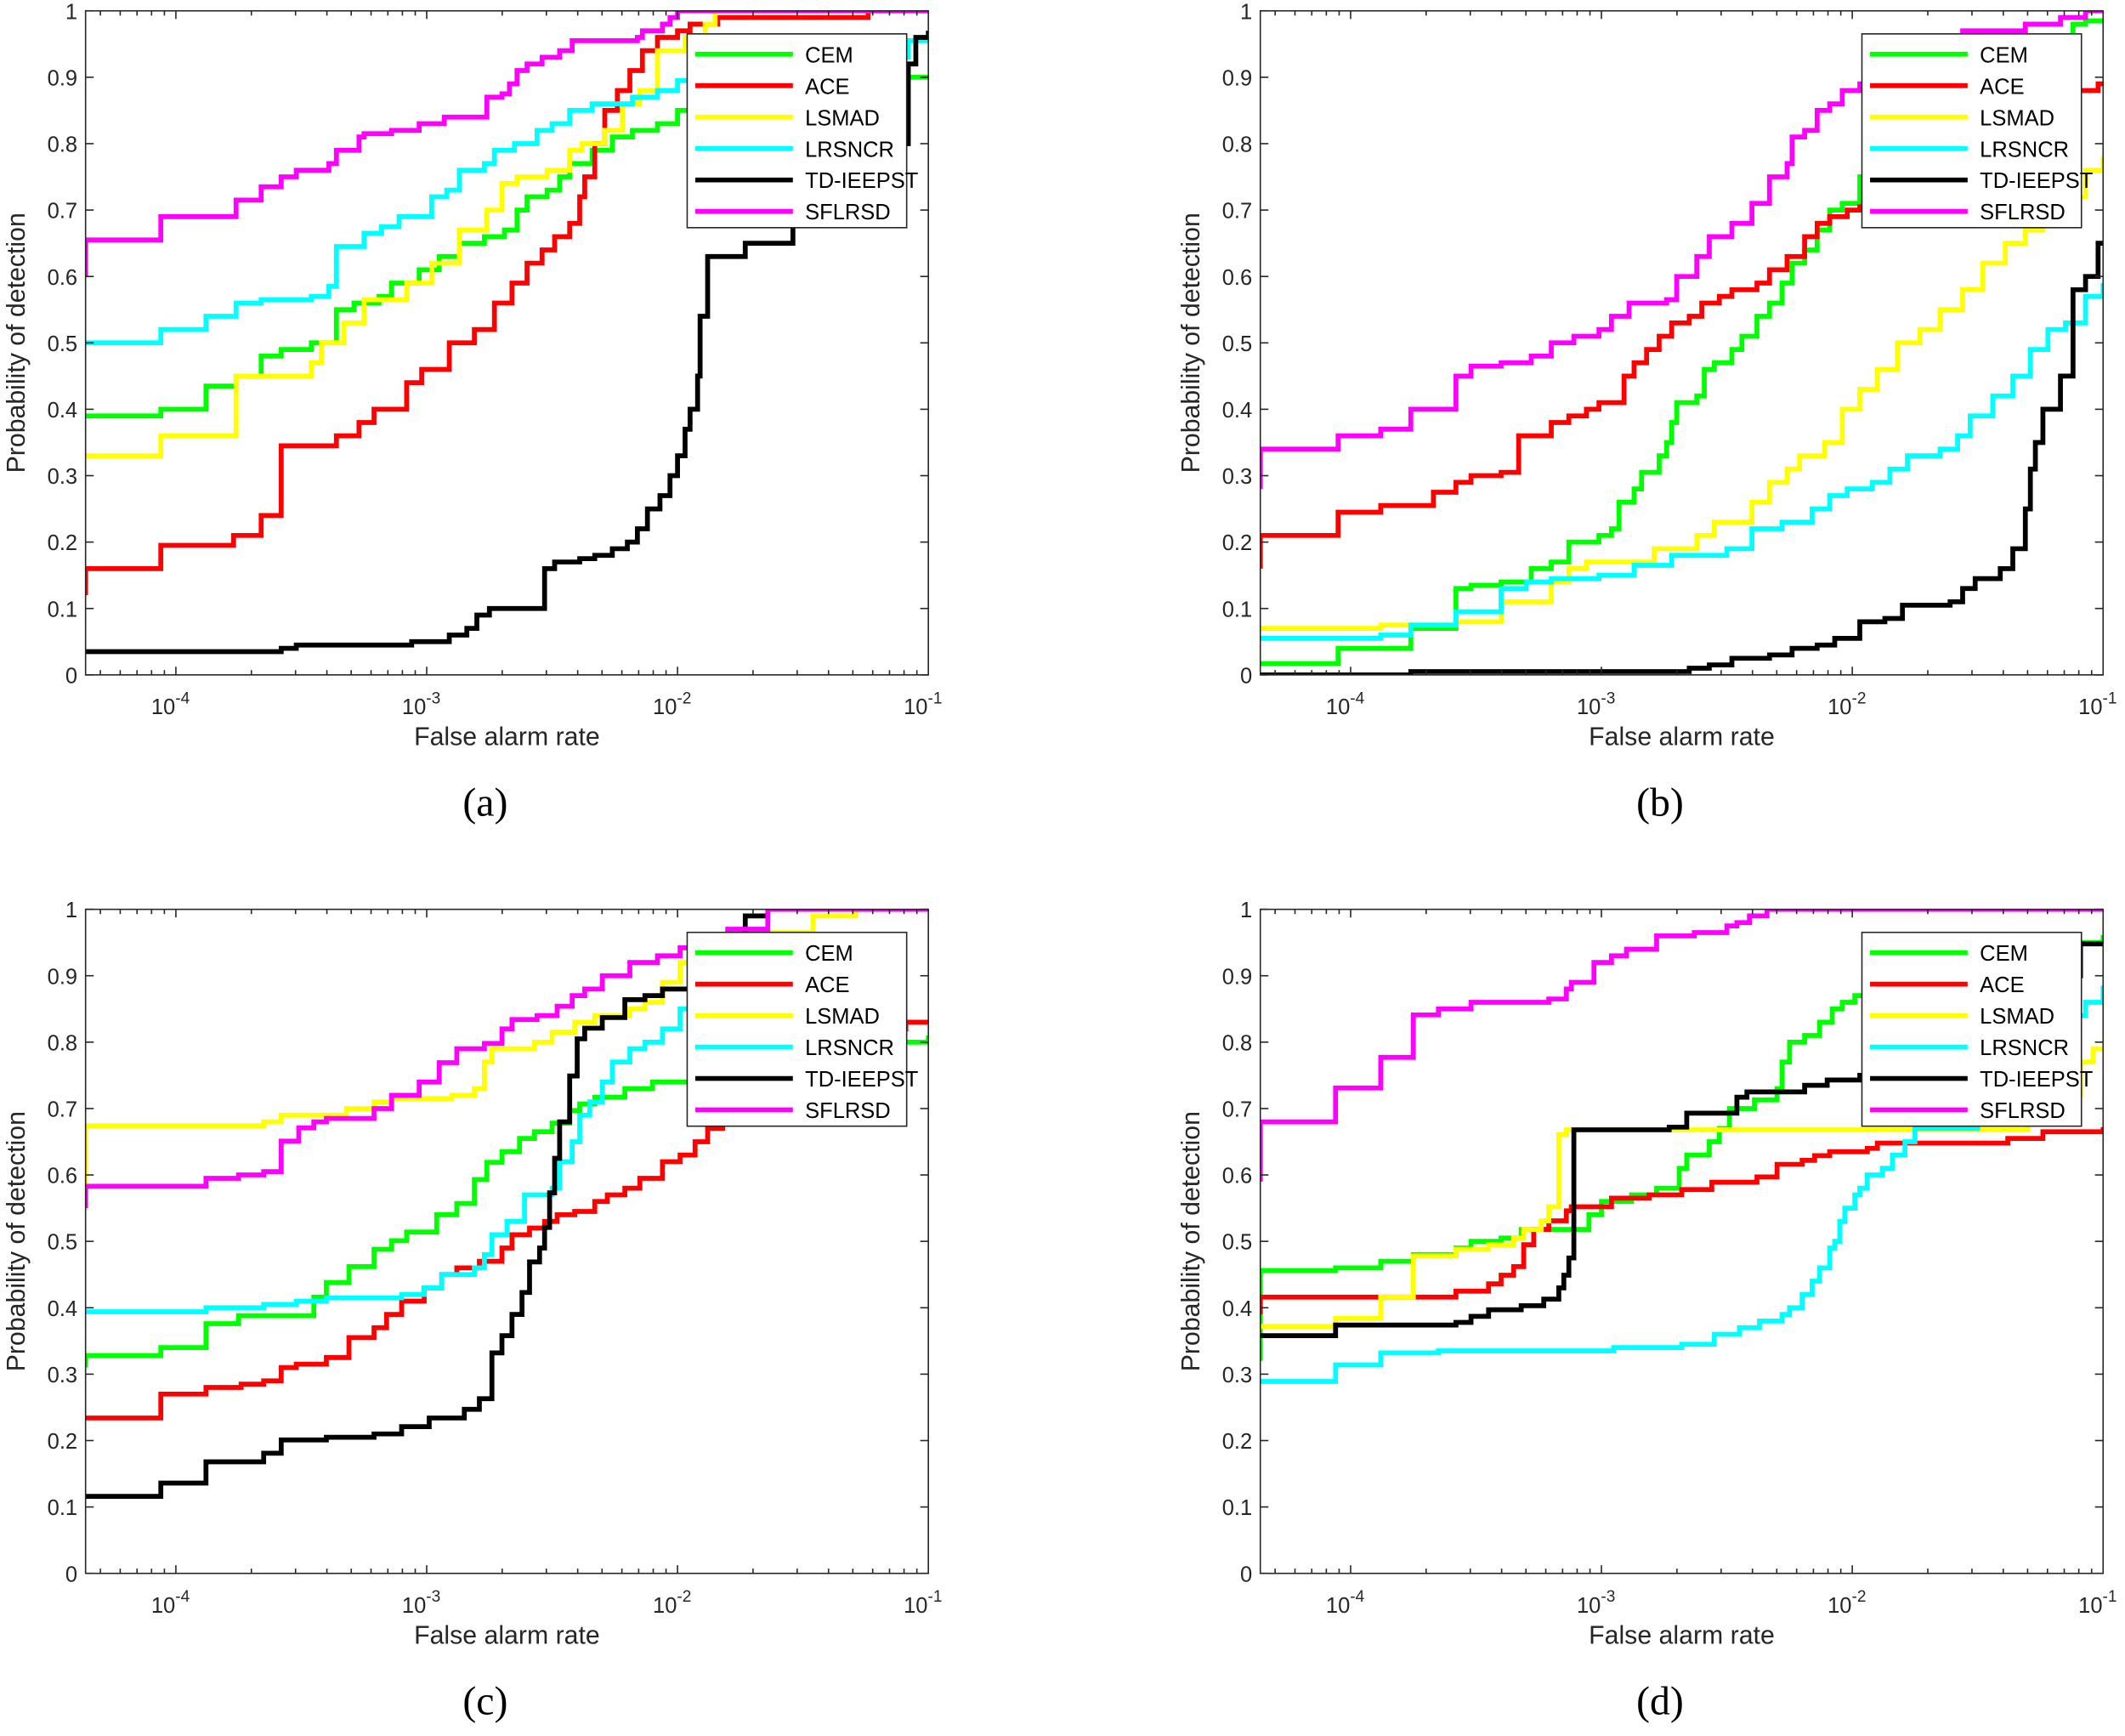  What do you see at coordinates (71, 12) in the screenshot?
I see `y-tick-label: 1` at bounding box center [71, 12].